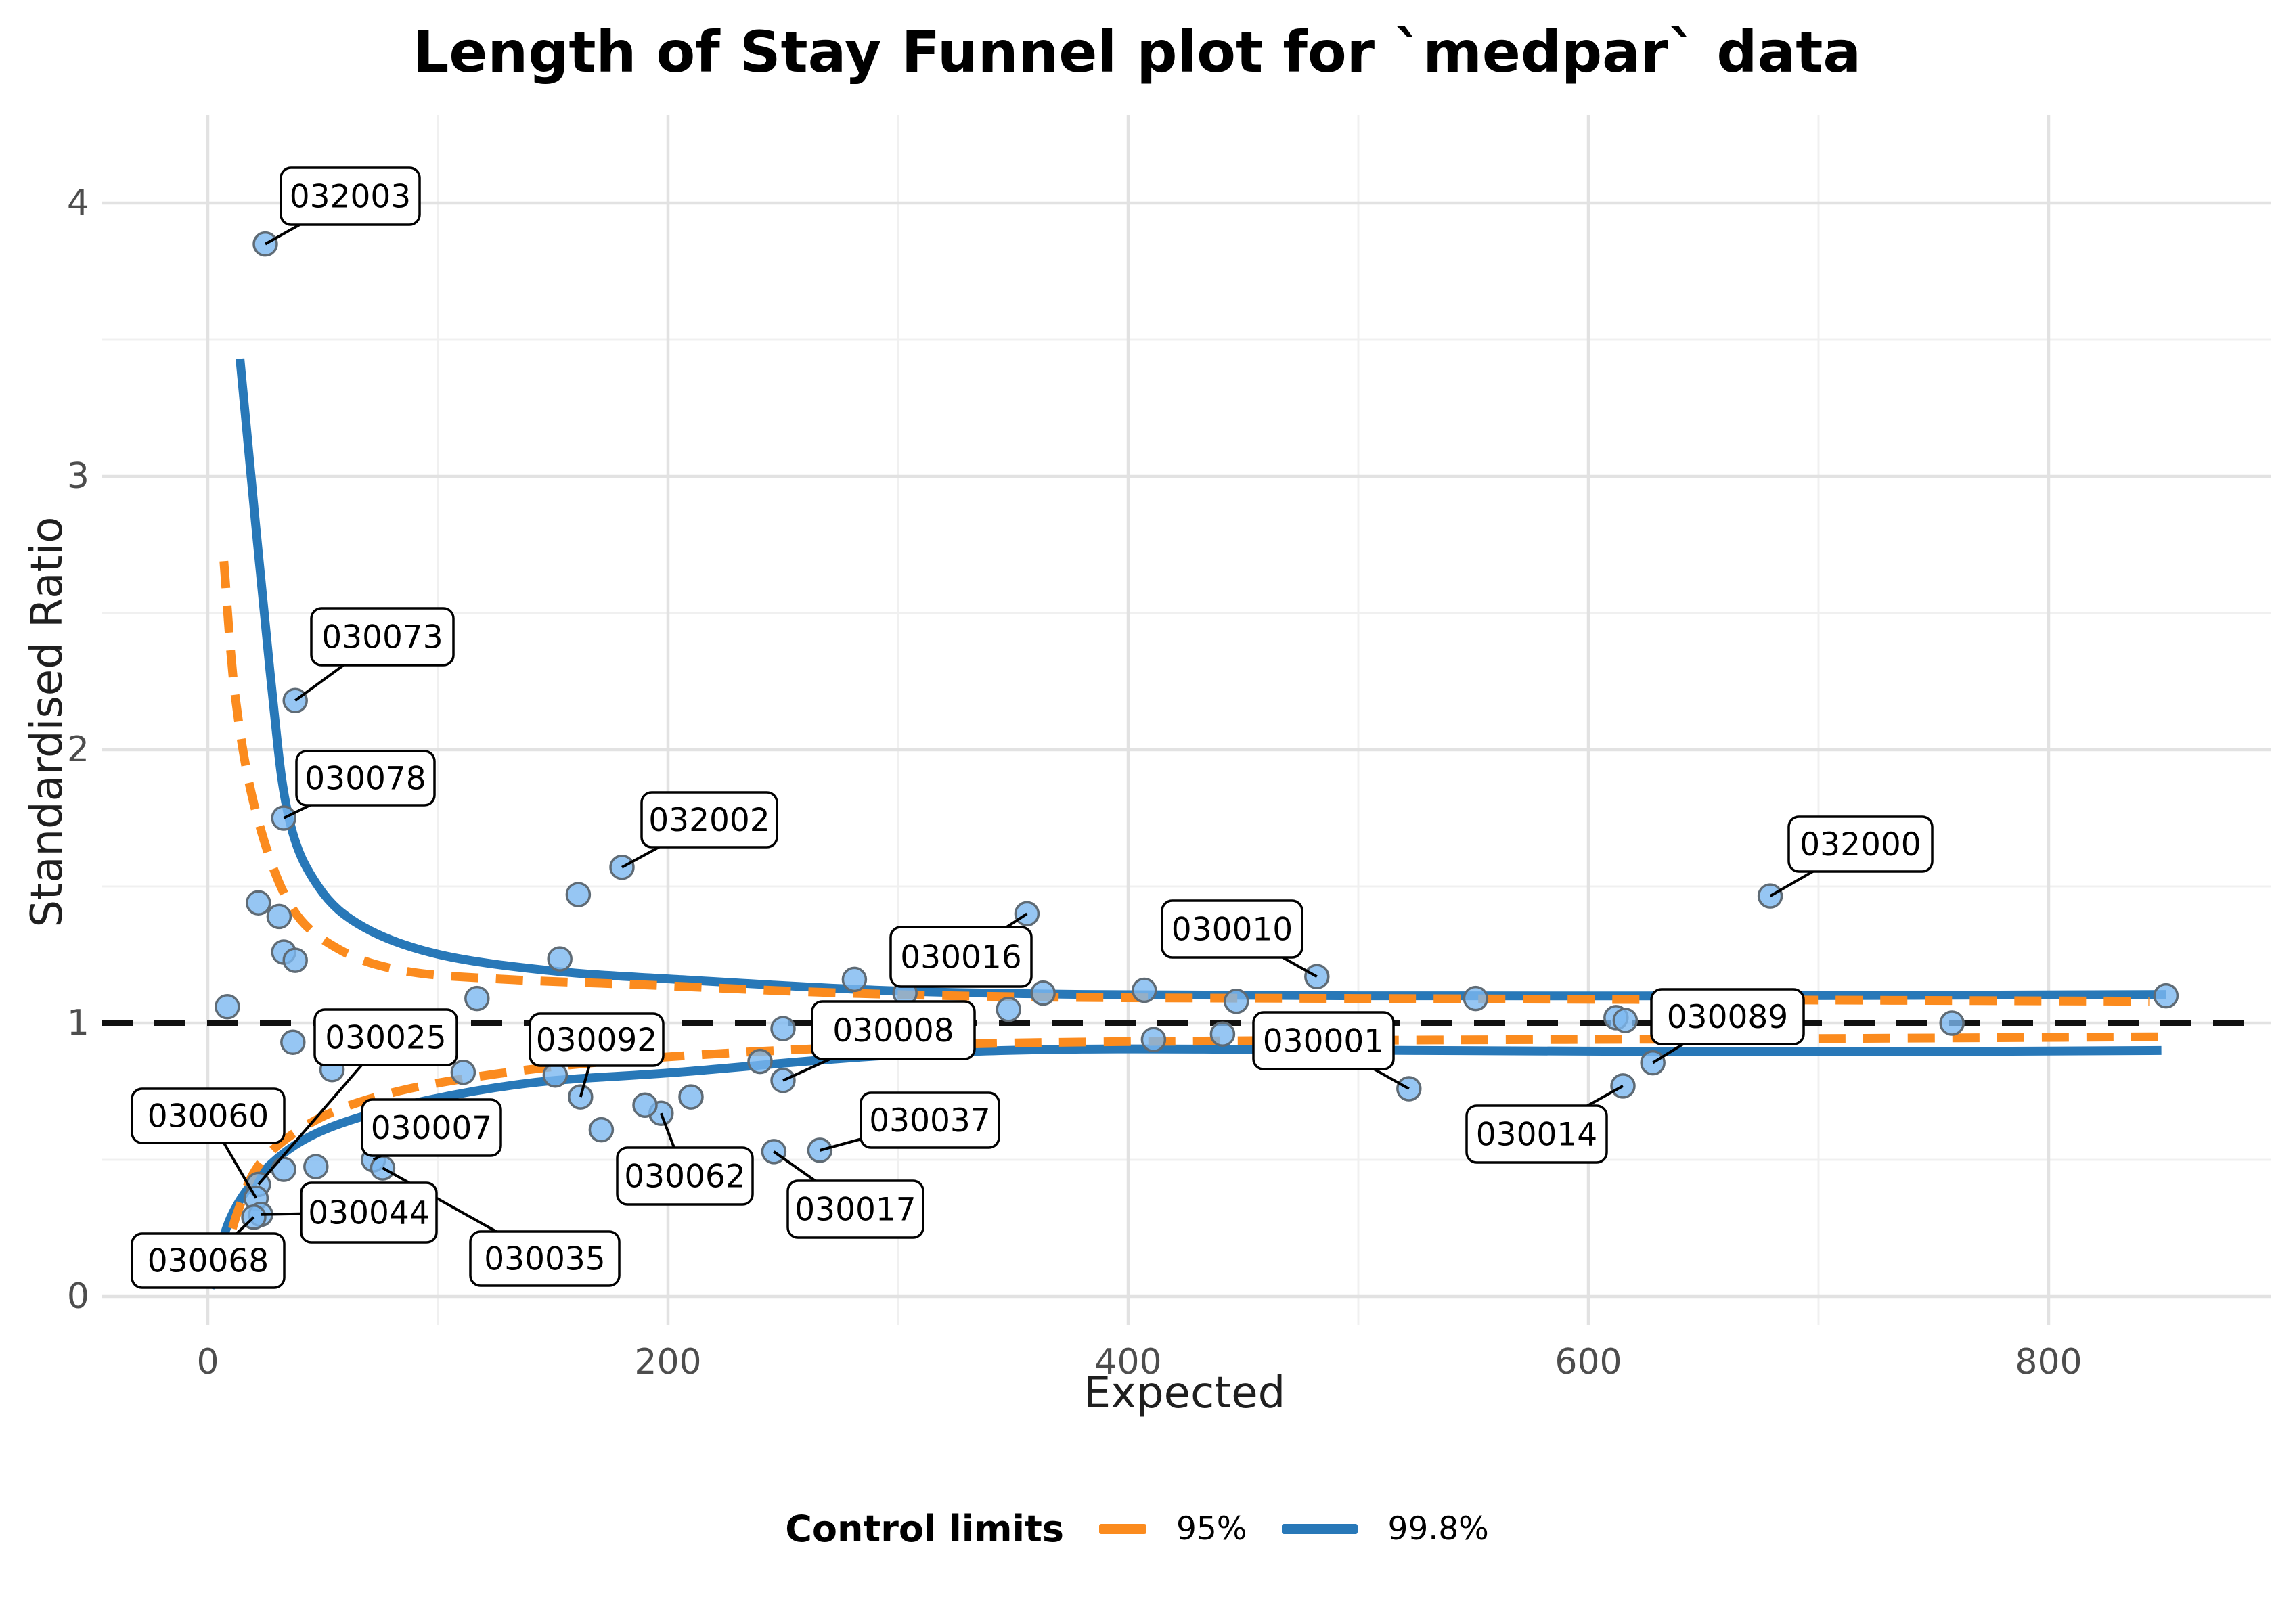  I want to click on y-tick-label: 2, so click(78, 749).